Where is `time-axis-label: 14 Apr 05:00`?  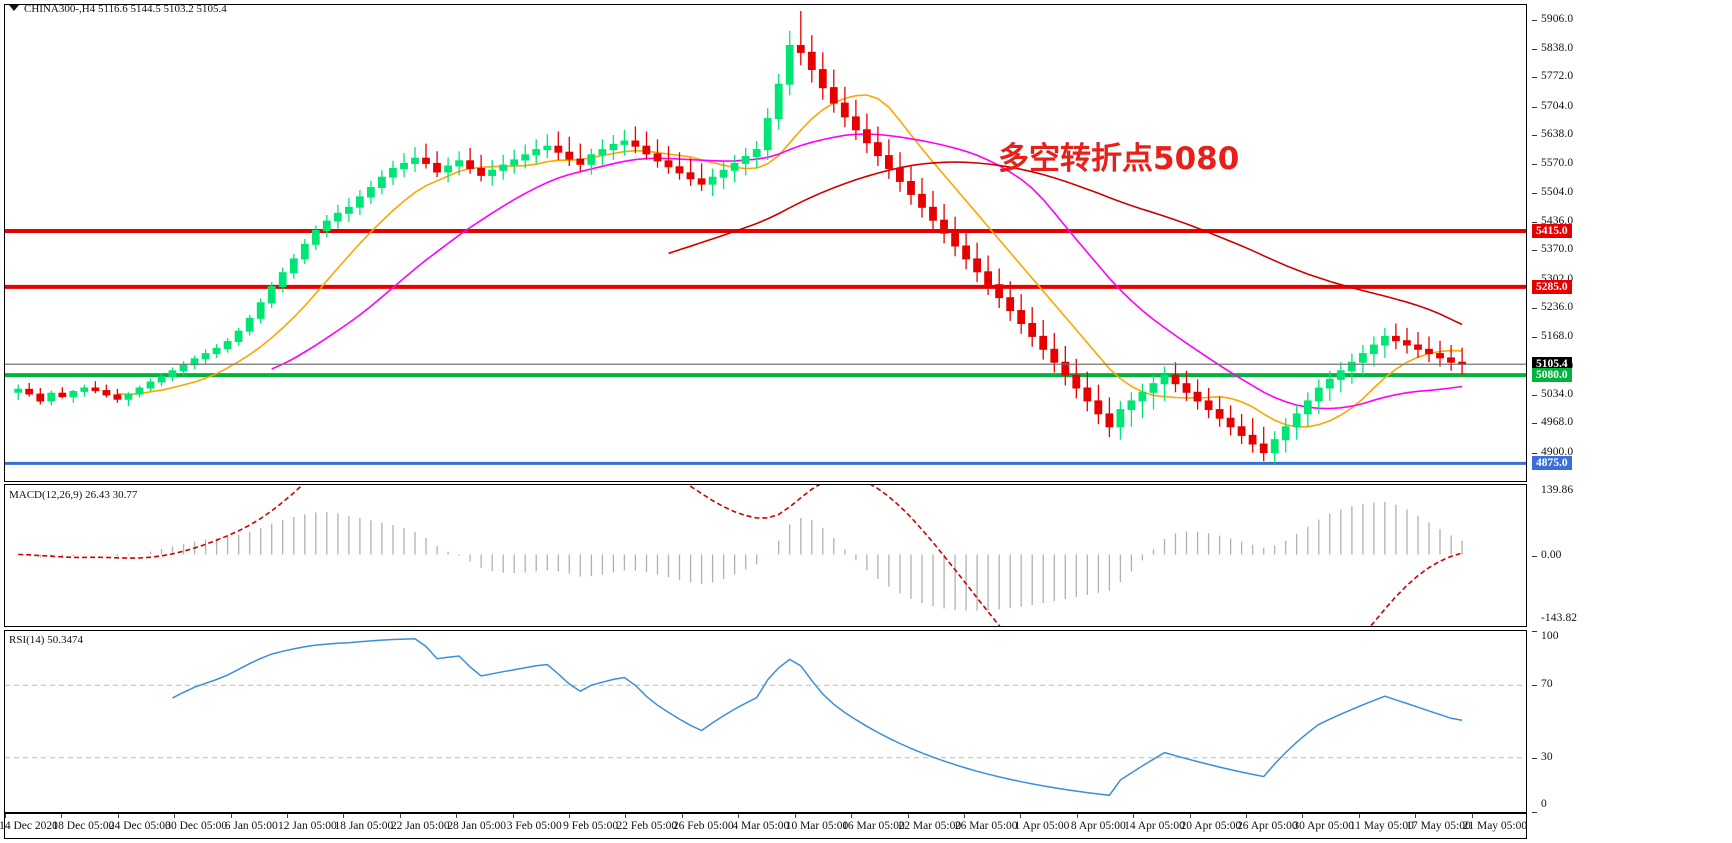 time-axis-label: 14 Apr 05:00 is located at coordinates (1154, 826).